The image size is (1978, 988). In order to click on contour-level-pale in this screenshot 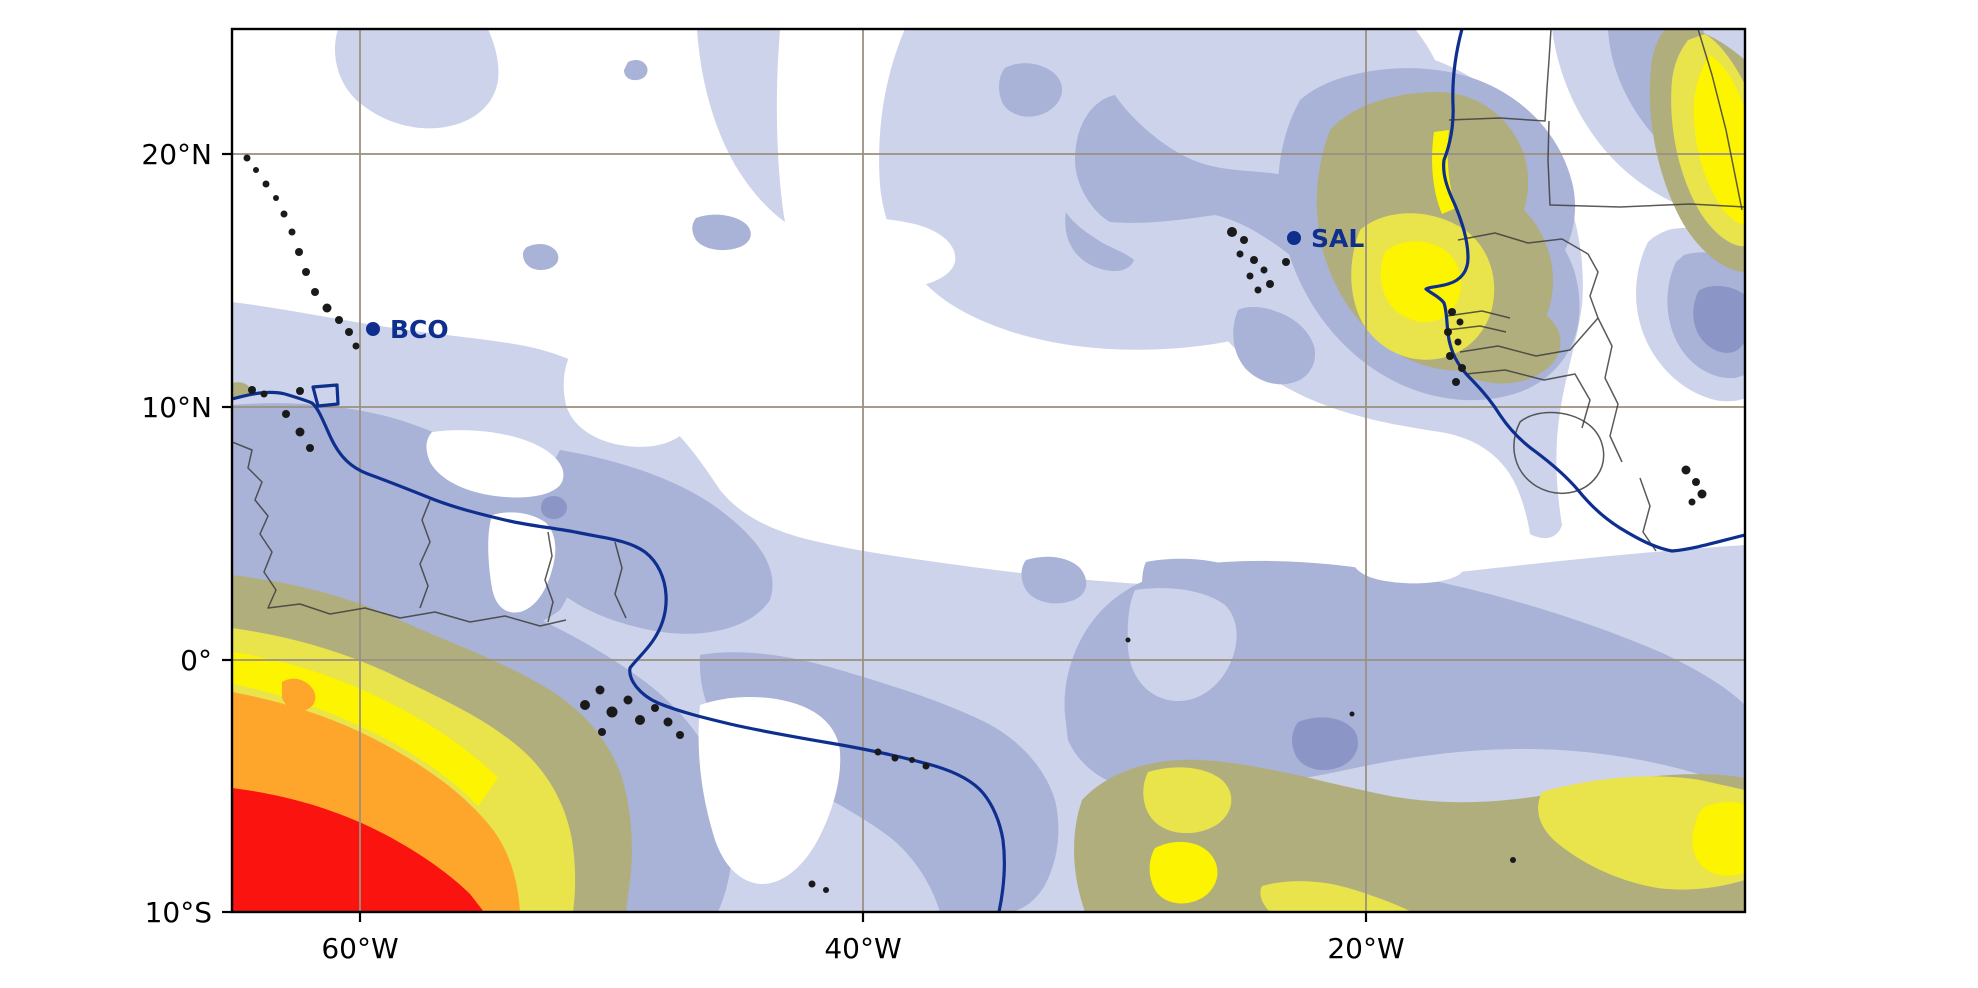, I will do `click(1182, 645)`.